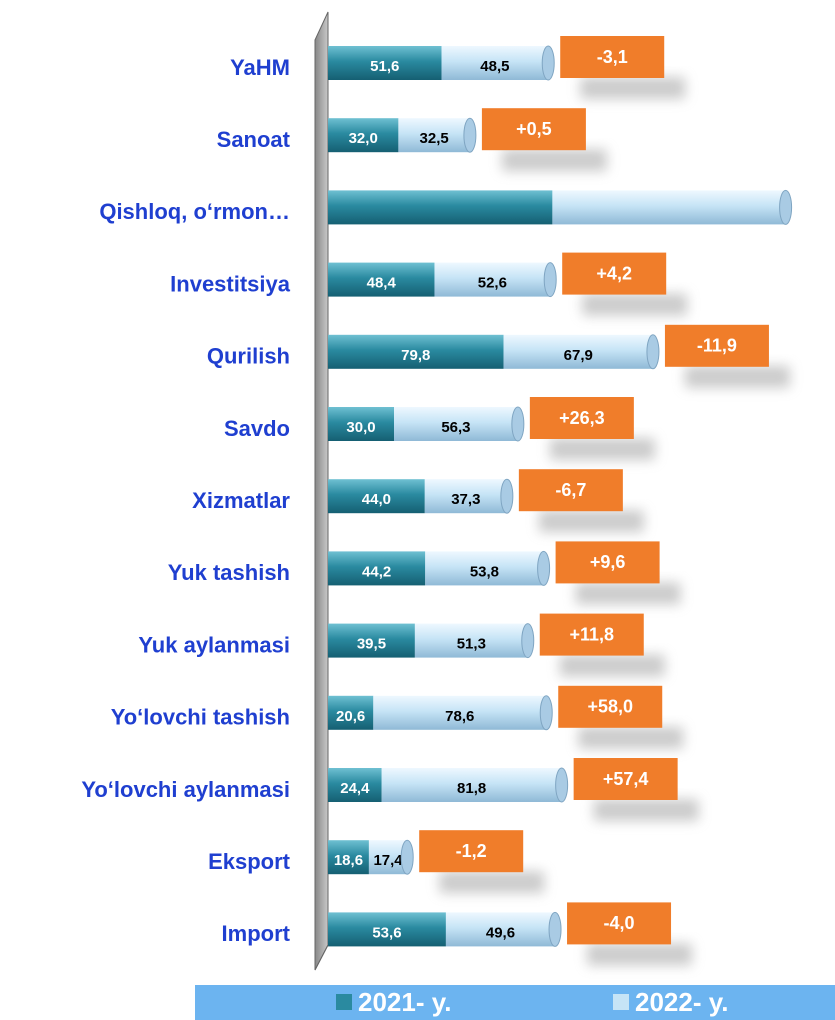 This screenshot has width=835, height=1020. Describe the element at coordinates (376, 571) in the screenshot. I see `bar-value-label: 44,2` at that location.